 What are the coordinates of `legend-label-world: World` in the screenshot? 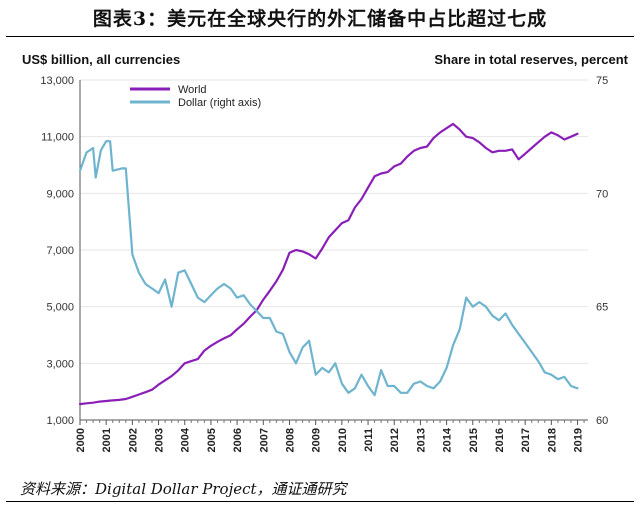 It's located at (192, 90).